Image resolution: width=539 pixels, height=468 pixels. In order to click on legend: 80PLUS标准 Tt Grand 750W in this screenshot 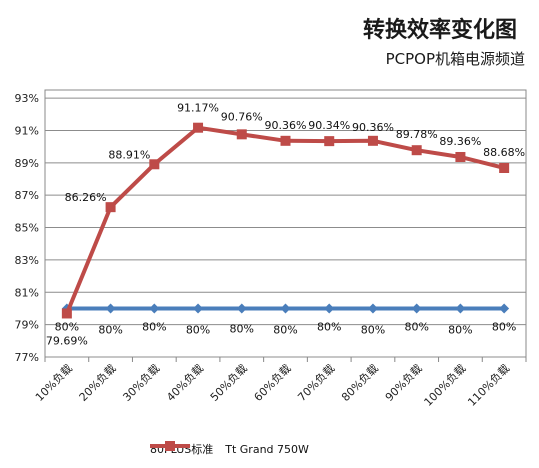, I will do `click(229, 449)`.